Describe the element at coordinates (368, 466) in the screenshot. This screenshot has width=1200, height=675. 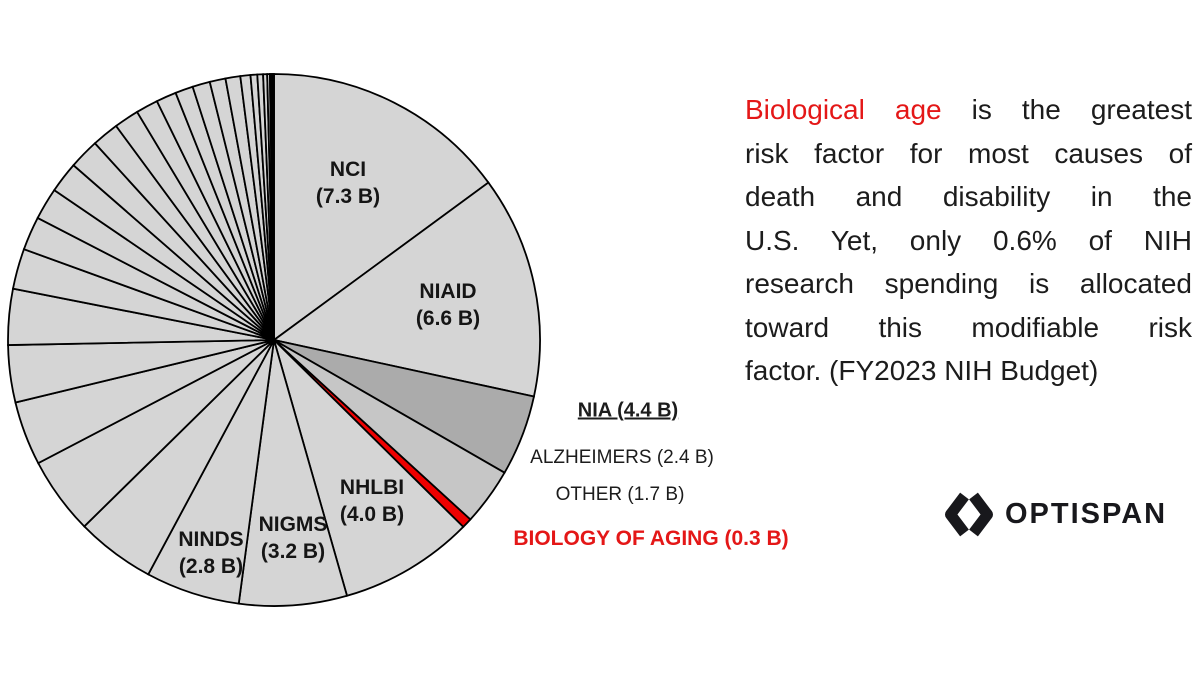
I see `pie-slice-nhlbi` at that location.